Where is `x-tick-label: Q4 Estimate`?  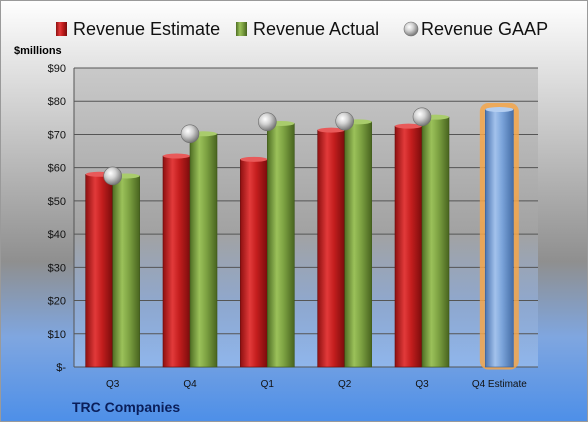 x-tick-label: Q4 Estimate is located at coordinates (499, 384).